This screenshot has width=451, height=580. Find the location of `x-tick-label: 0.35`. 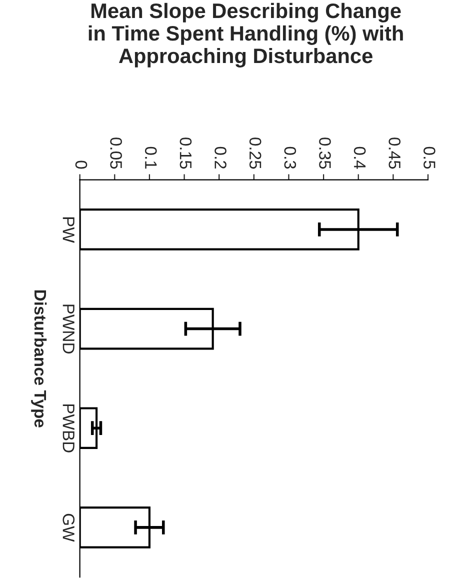

x-tick-label: 0.35 is located at coordinates (325, 153).